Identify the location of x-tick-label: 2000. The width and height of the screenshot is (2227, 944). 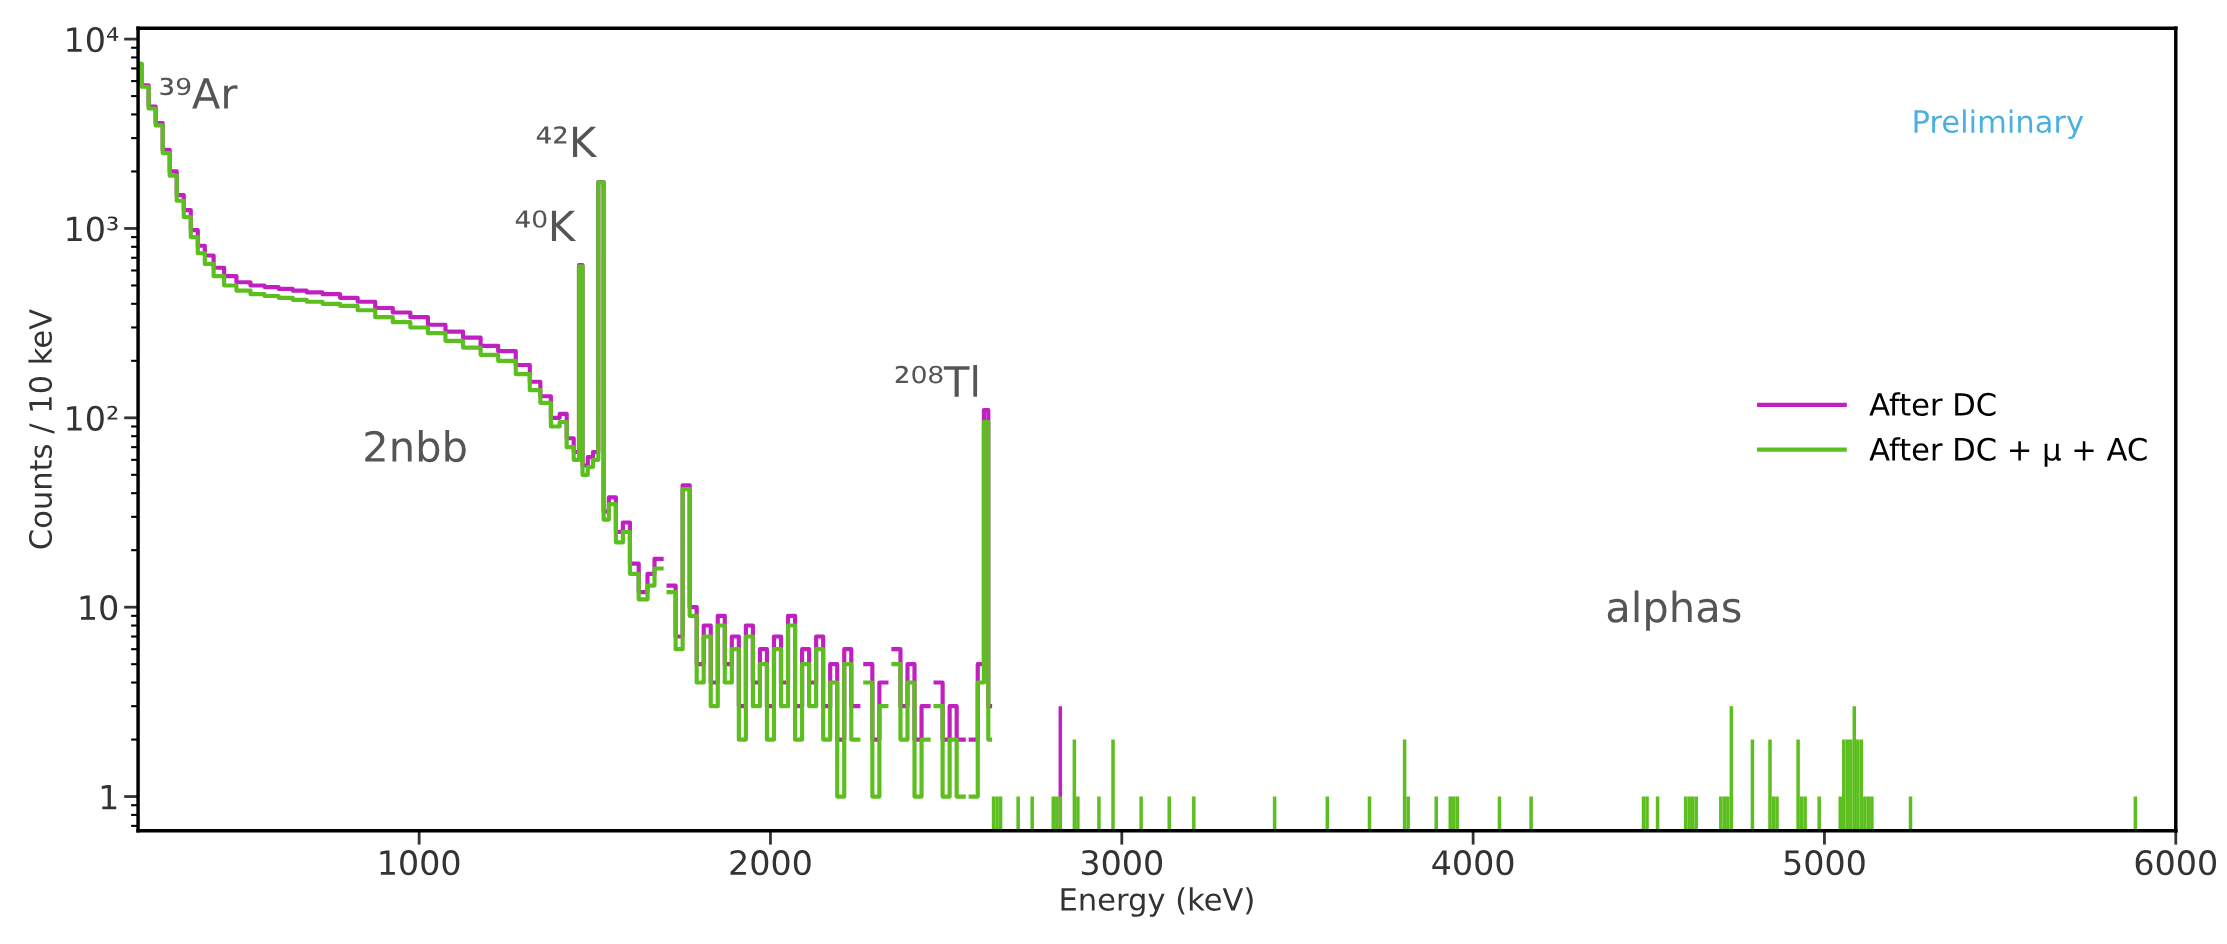
(770, 863).